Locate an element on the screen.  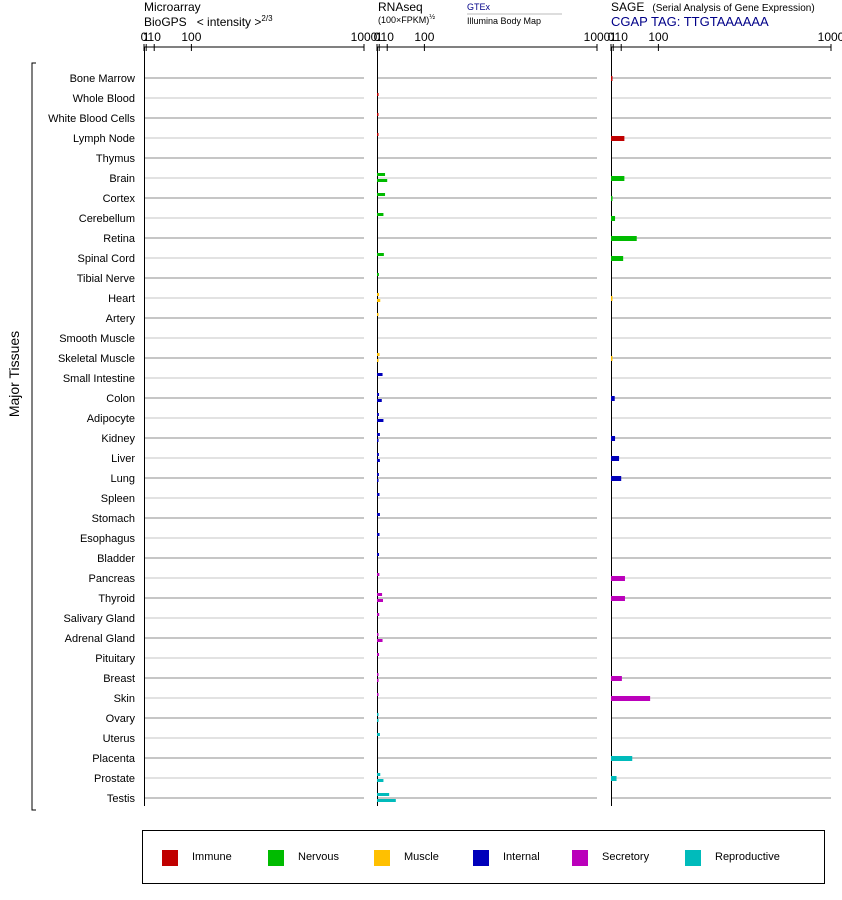
row-label: Liver is located at coordinates (123, 459).